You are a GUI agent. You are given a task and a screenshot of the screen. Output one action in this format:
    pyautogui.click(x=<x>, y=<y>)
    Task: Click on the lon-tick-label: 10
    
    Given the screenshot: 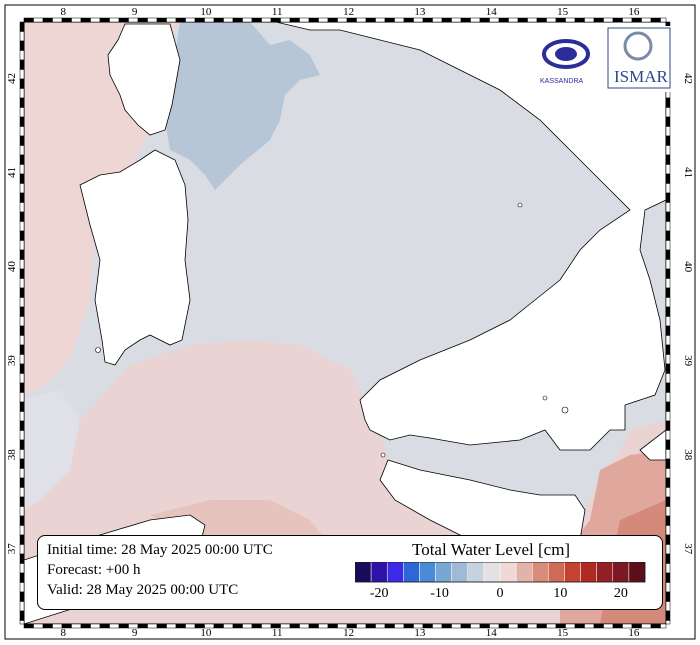 What is the action you would take?
    pyautogui.click(x=206, y=12)
    